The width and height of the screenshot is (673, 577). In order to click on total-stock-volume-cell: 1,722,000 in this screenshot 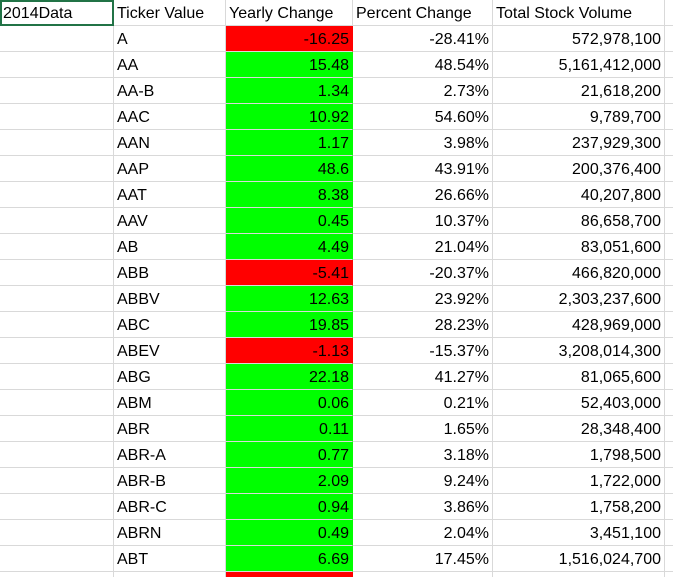, I will do `click(579, 481)`.